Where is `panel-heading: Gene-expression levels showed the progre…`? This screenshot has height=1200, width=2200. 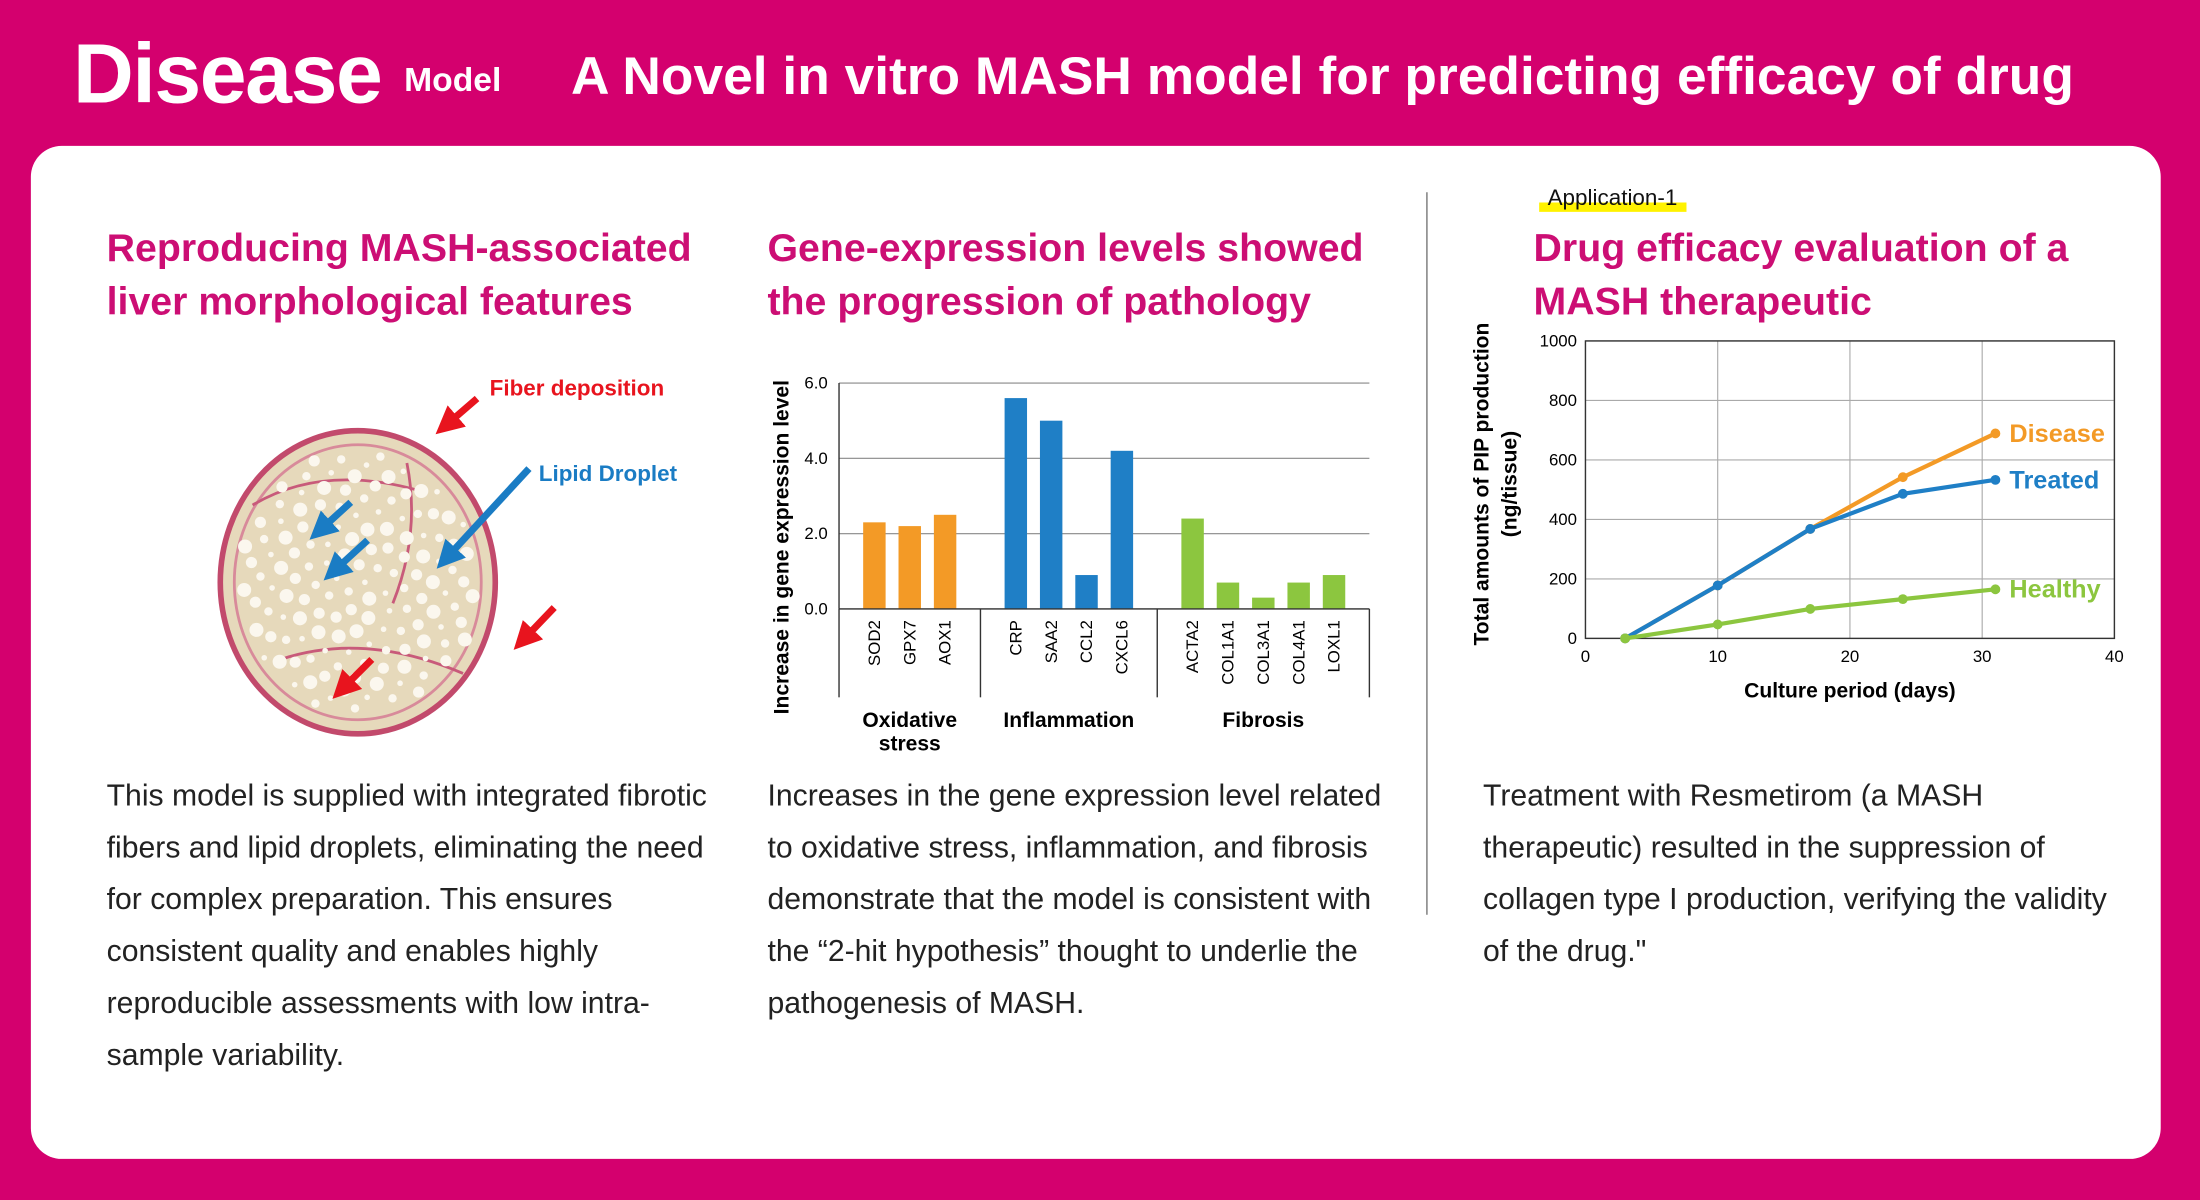 panel-heading: Gene-expression levels showed the progre… is located at coordinates (1065, 274).